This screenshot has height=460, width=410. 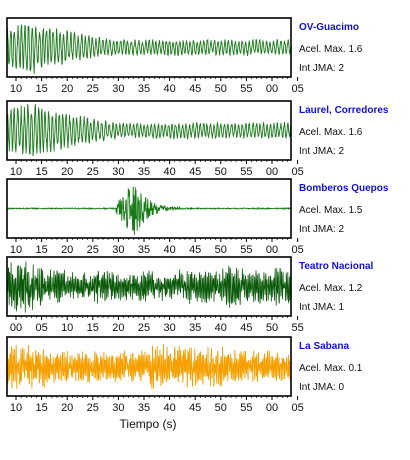 What do you see at coordinates (331, 210) in the screenshot?
I see `max-accel-label: Acel. Max. 1.5` at bounding box center [331, 210].